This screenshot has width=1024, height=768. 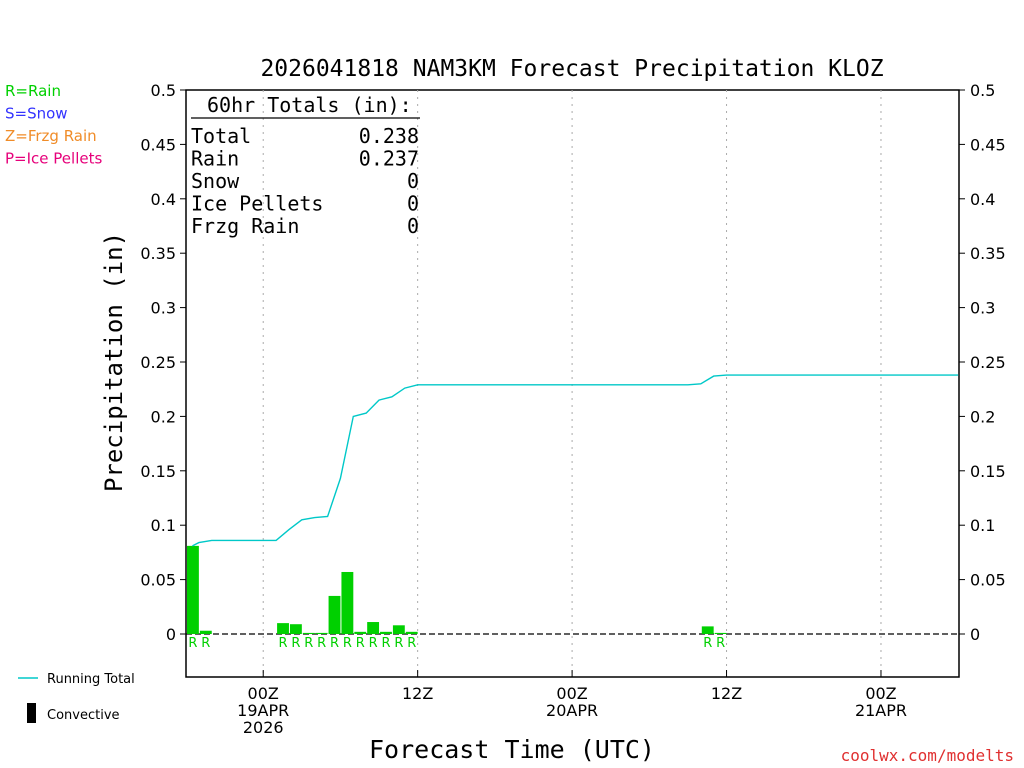 What do you see at coordinates (171, 634) in the screenshot?
I see `y-tick-label: 0` at bounding box center [171, 634].